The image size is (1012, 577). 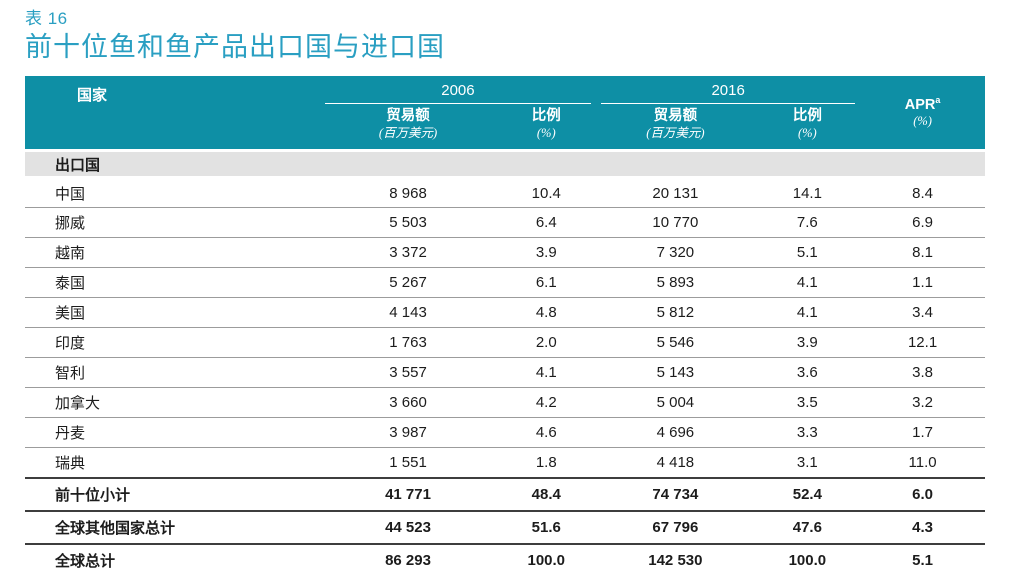 I want to click on country-cell: 瑞典, so click(x=172, y=463).